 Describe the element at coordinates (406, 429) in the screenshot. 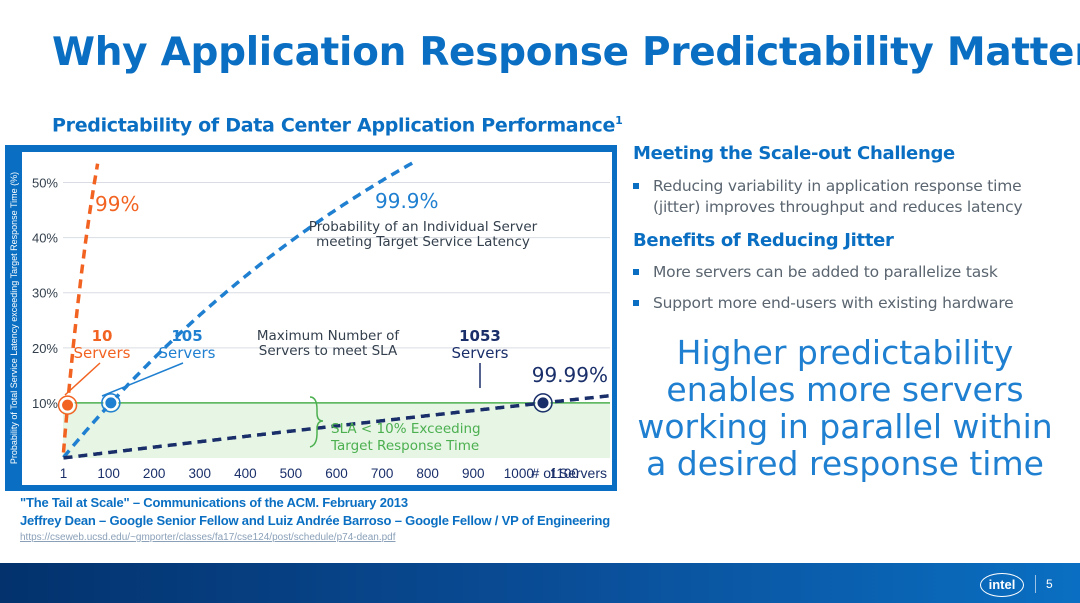

I see `sla-label-1: SLA < 10% Exceeding` at that location.